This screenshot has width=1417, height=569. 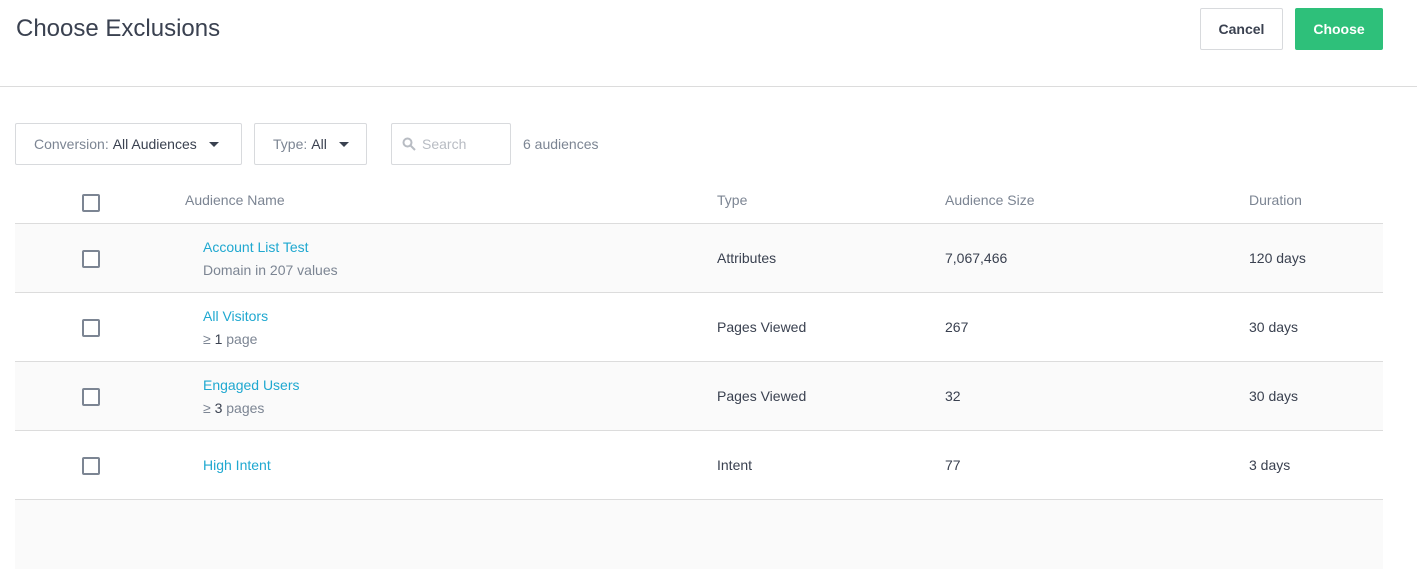 What do you see at coordinates (319, 144) in the screenshot?
I see `type-filter-value: All` at bounding box center [319, 144].